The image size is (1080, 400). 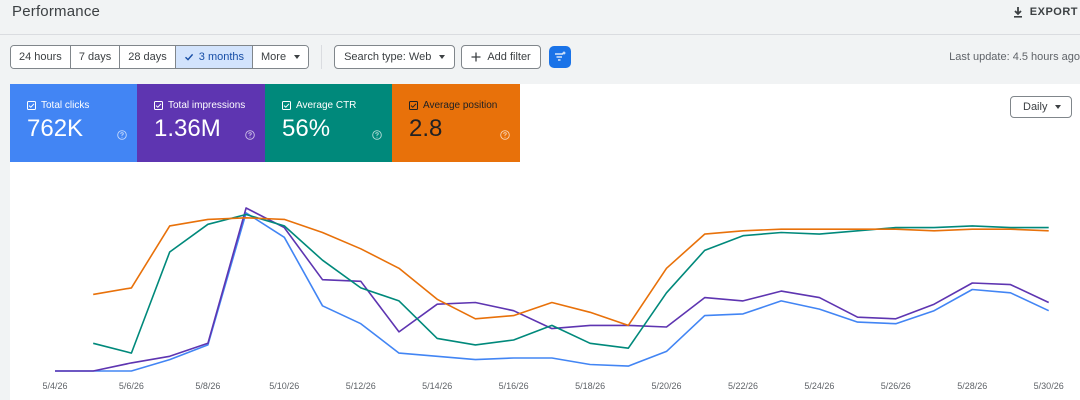 What do you see at coordinates (207, 105) in the screenshot?
I see `metric-label: Total impressions` at bounding box center [207, 105].